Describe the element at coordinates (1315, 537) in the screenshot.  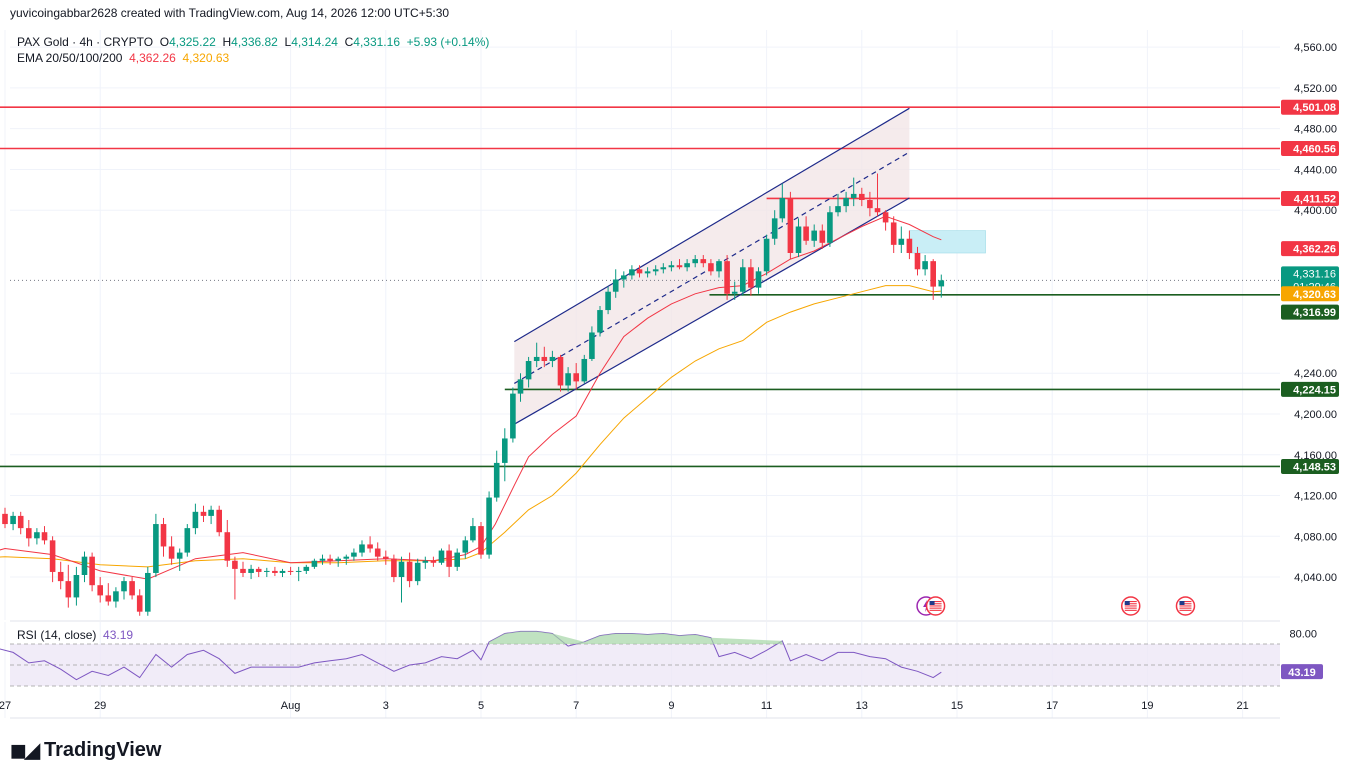
I see `y-tick-label: 4,080.00` at that location.